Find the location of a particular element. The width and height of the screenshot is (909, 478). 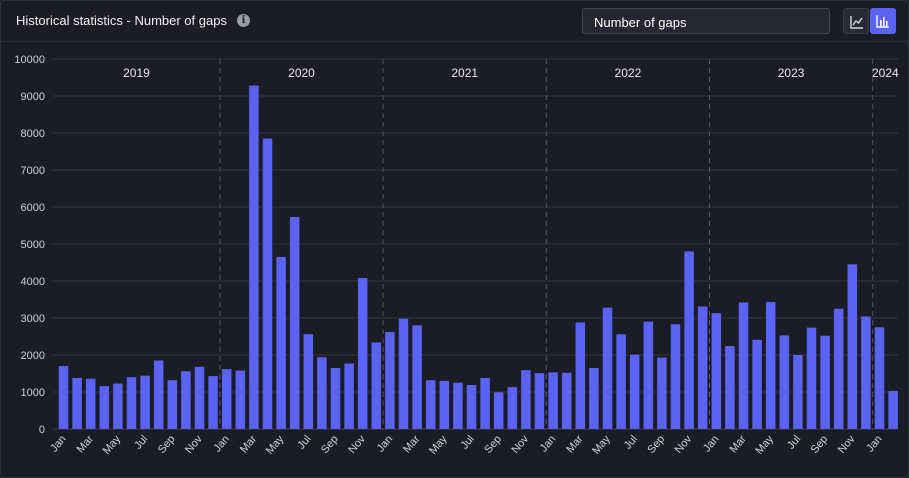

bar-chart-icon is located at coordinates (882, 21).